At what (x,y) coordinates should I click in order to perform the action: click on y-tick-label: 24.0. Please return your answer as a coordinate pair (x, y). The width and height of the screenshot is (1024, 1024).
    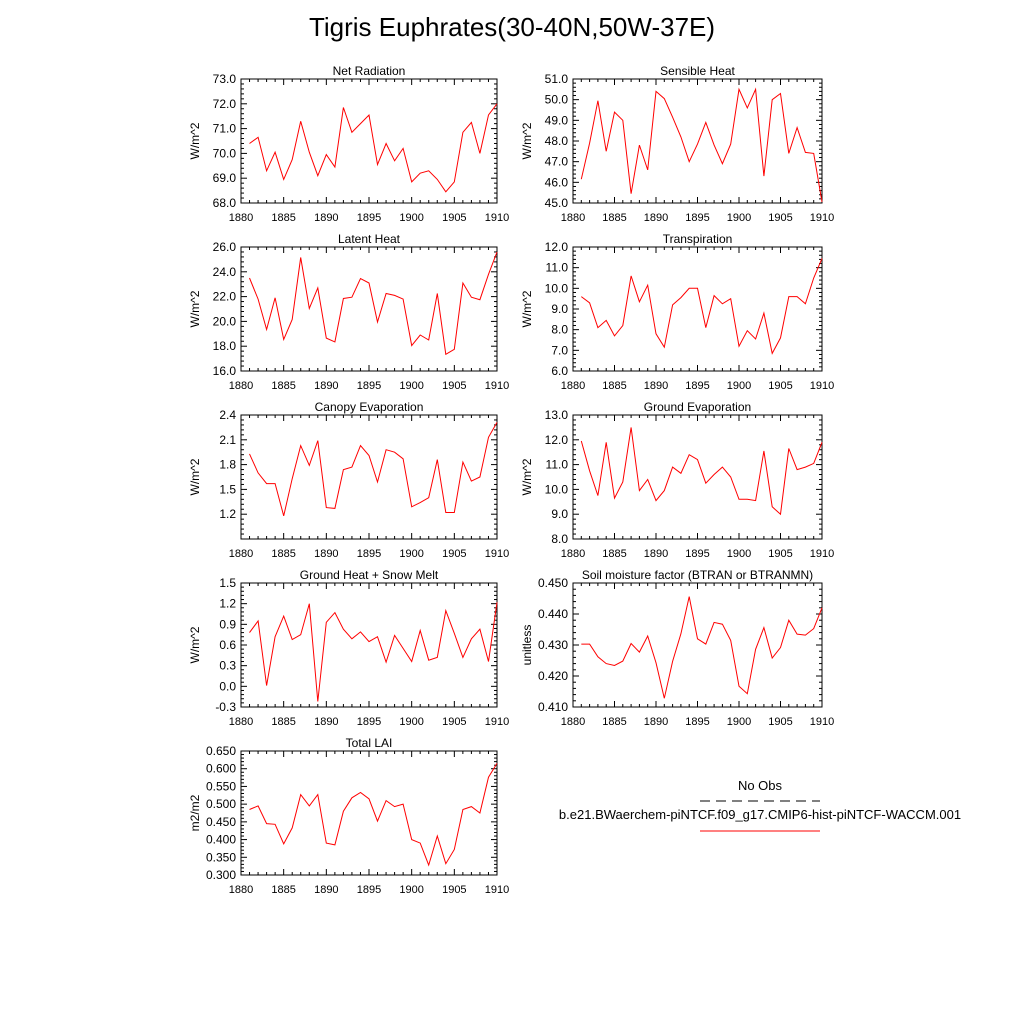
    Looking at the image, I should click on (225, 272).